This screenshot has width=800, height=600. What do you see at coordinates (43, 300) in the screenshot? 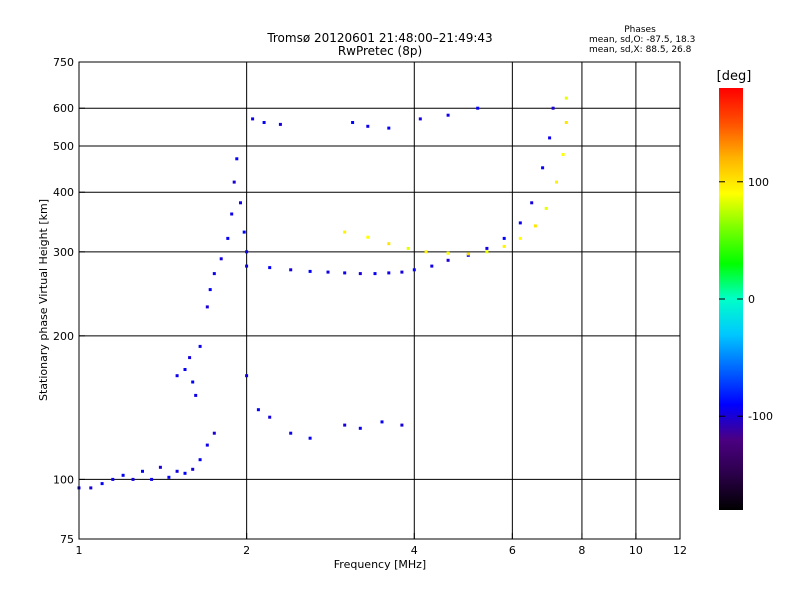
I see `y-axis-label: Stationary phase Virtual Height [km]` at bounding box center [43, 300].